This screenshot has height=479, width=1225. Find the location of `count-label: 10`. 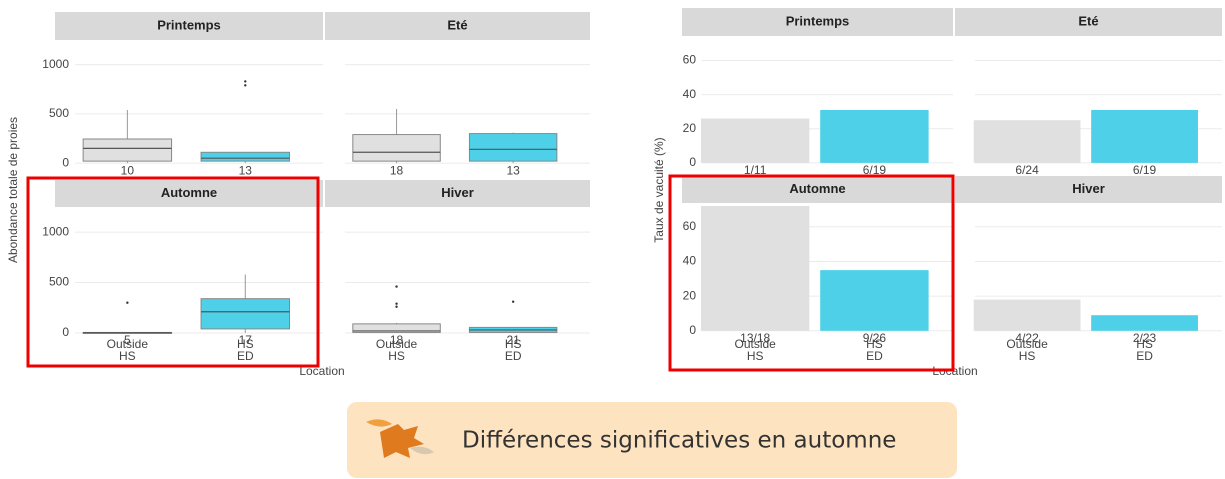

count-label: 10 is located at coordinates (128, 170).